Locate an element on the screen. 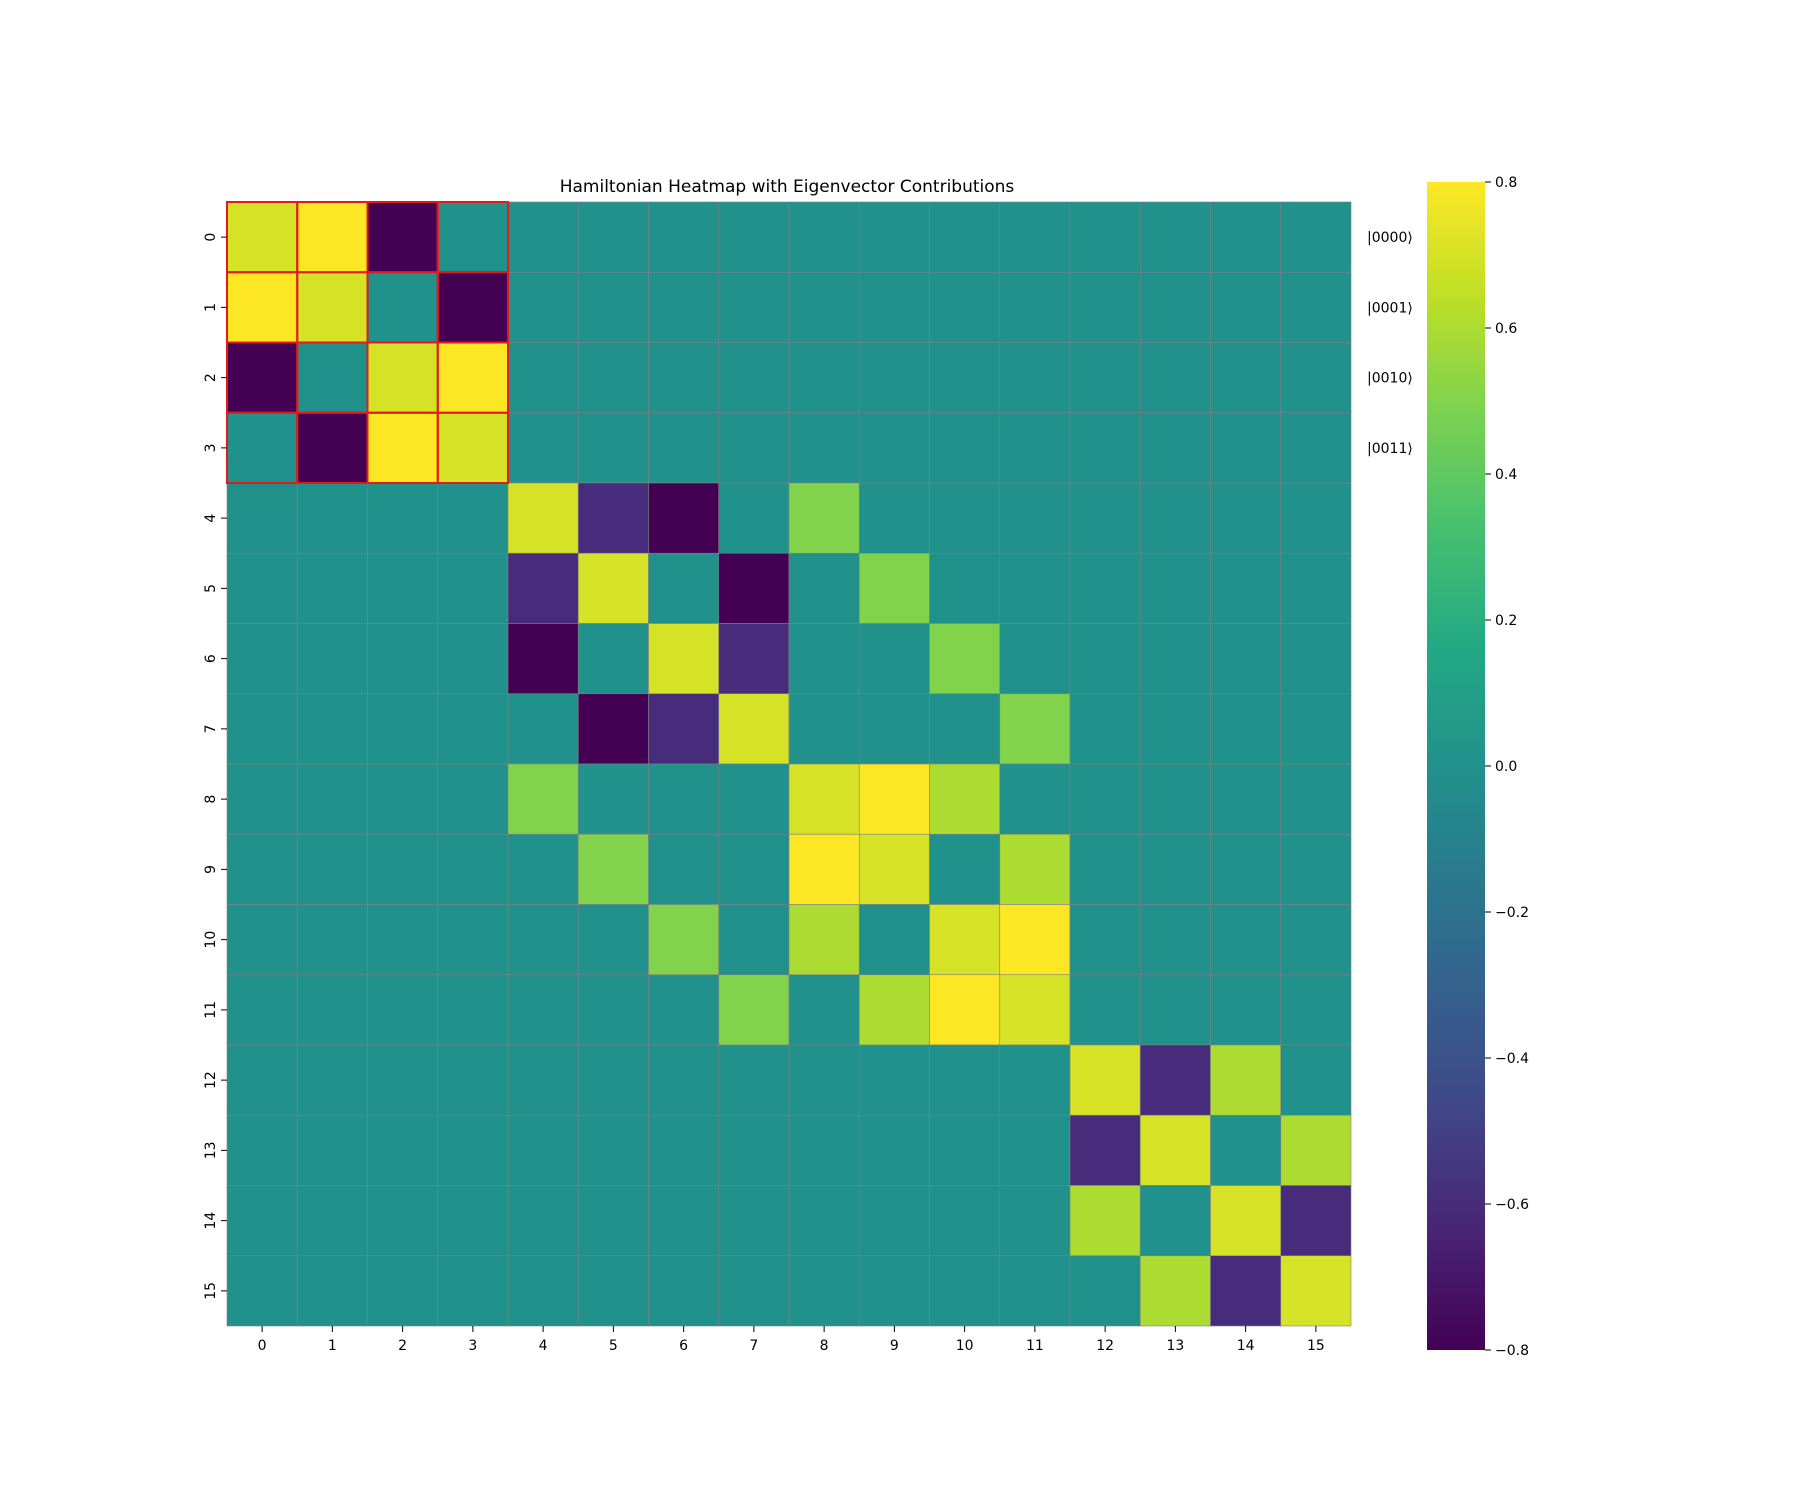 This screenshot has height=1500, width=1800. highlight-block is located at coordinates (367, 342).